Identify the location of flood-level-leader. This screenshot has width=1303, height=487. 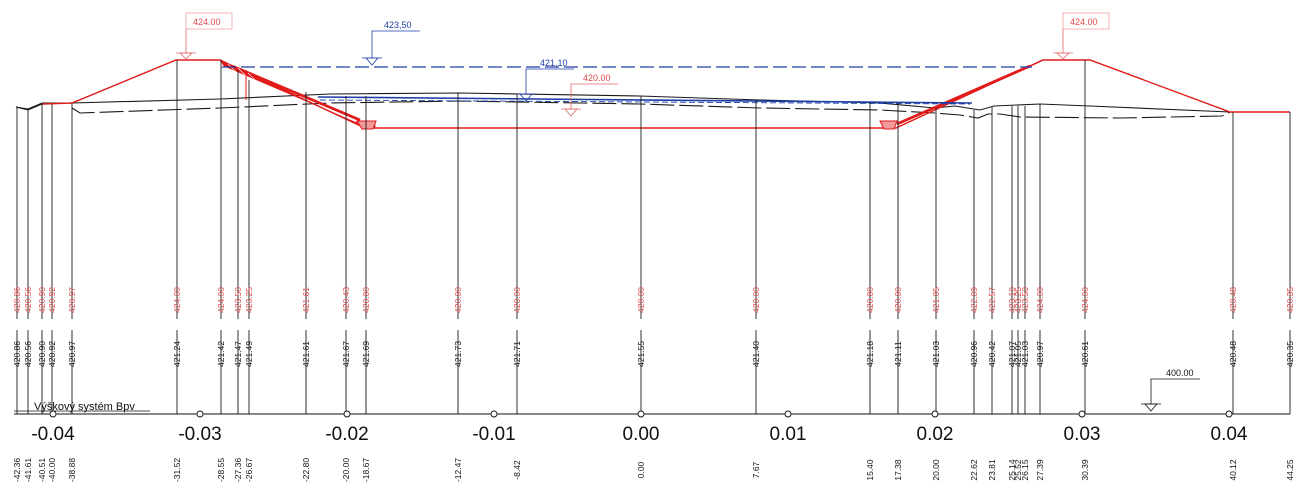
(395, 44).